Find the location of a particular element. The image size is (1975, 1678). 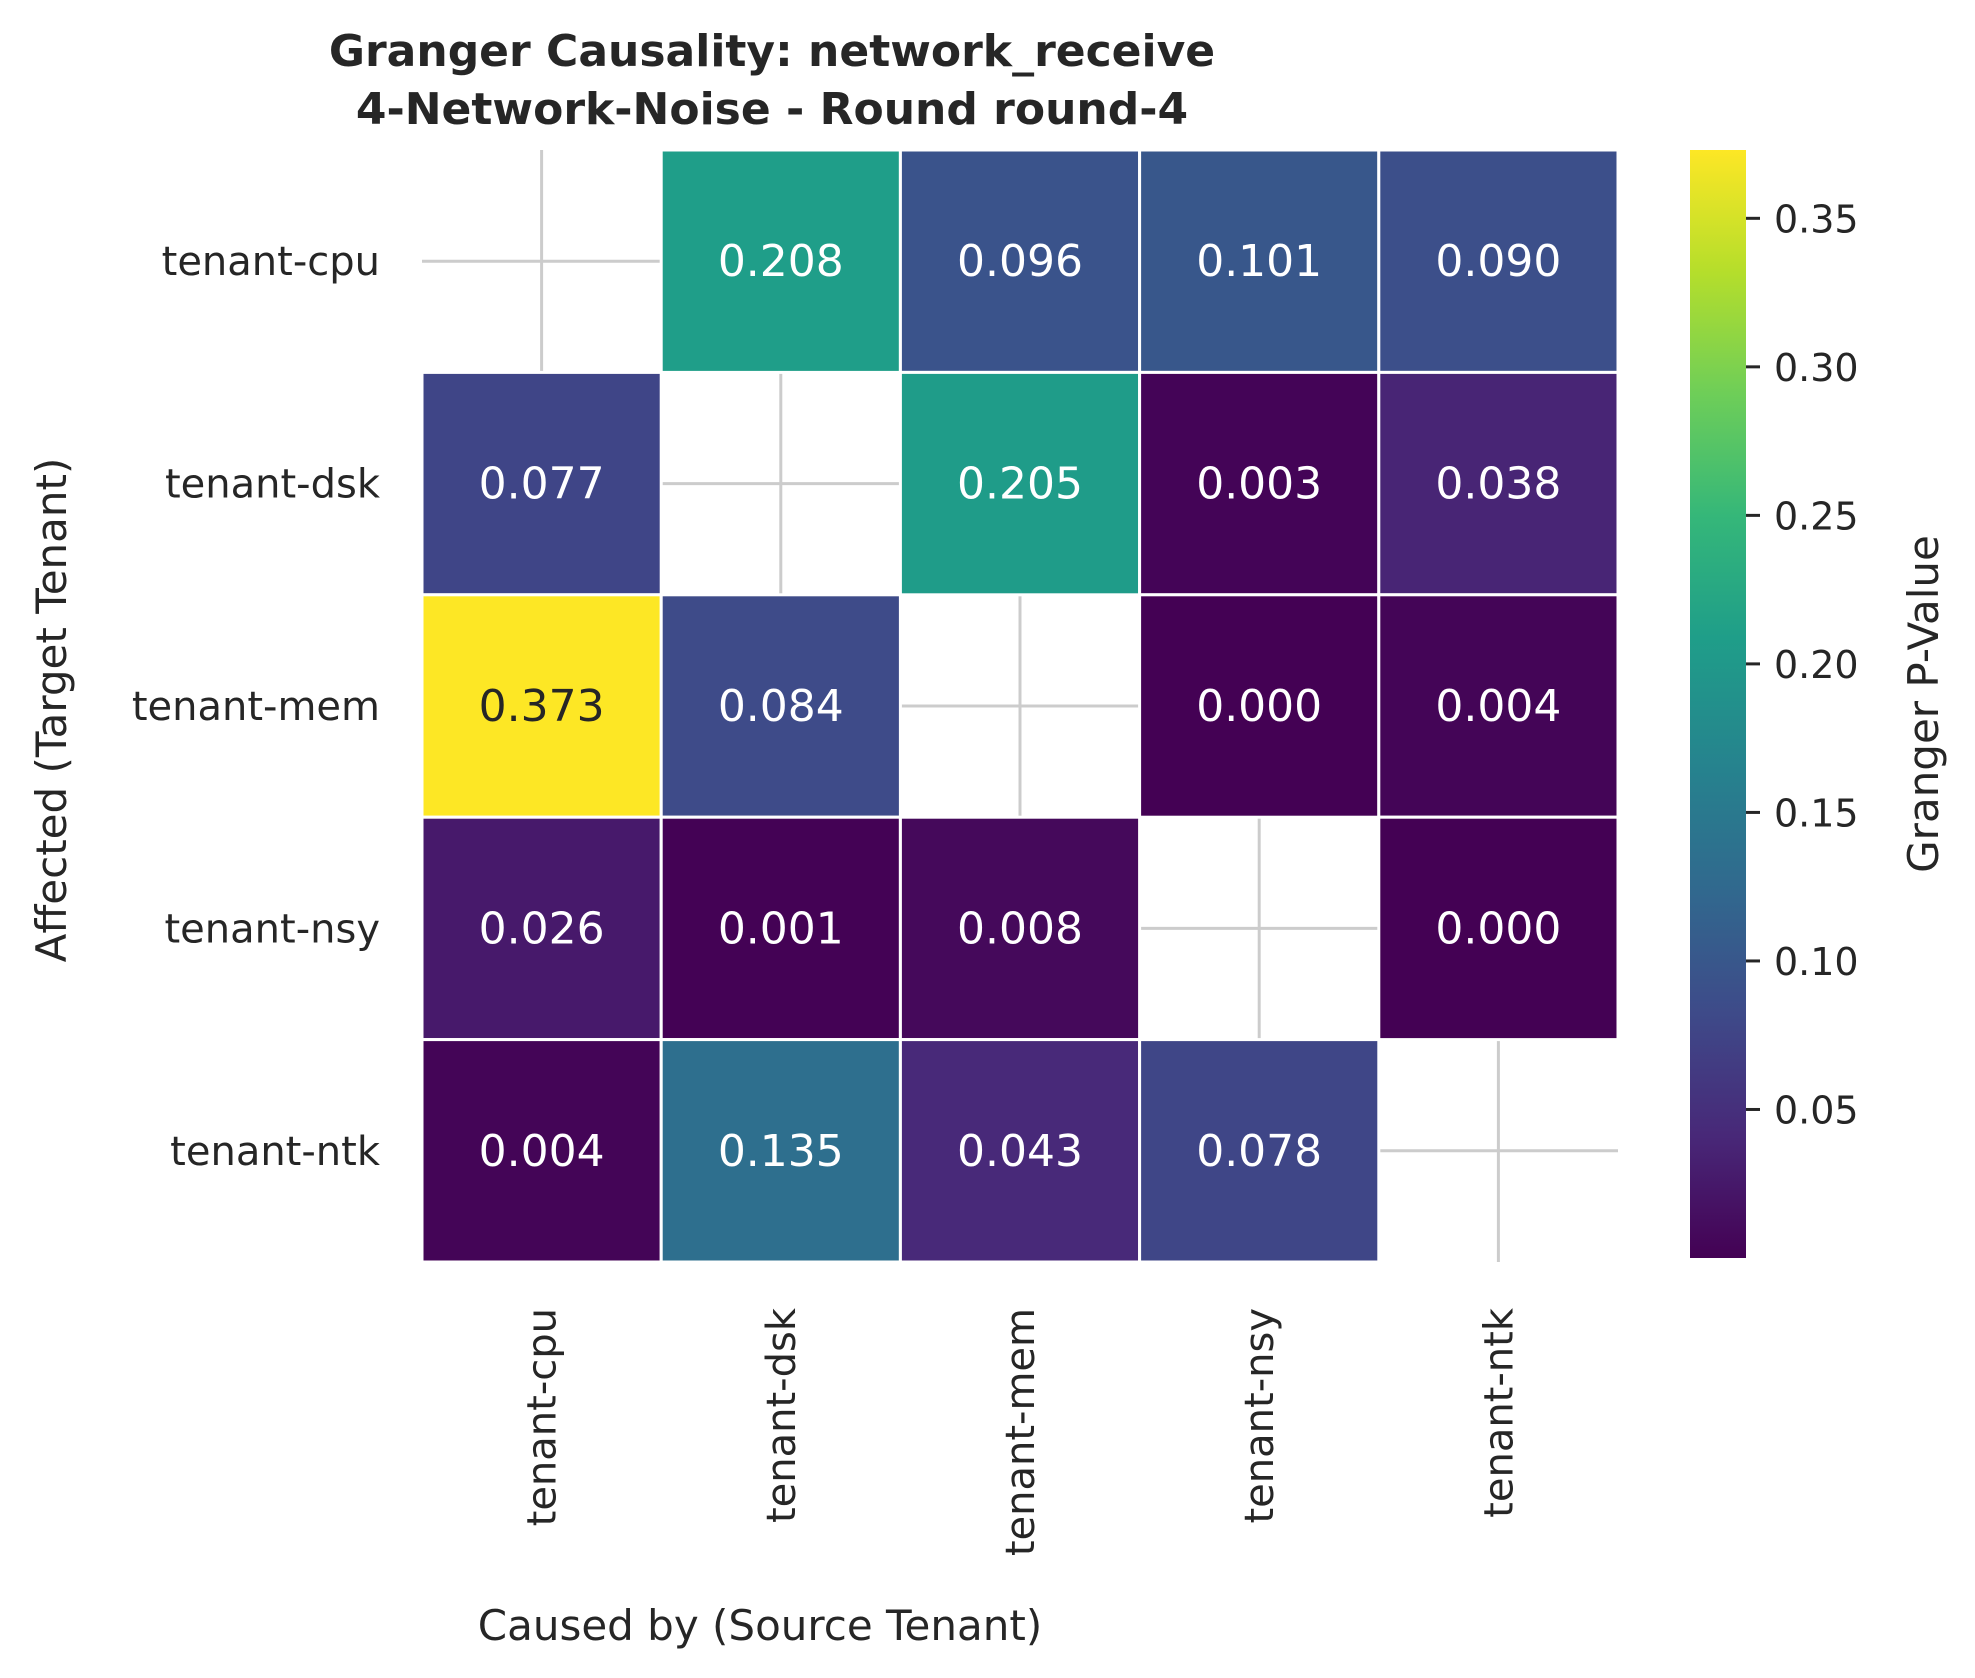

x-axis-label: Caused by (Source Tenant) is located at coordinates (760, 1625).